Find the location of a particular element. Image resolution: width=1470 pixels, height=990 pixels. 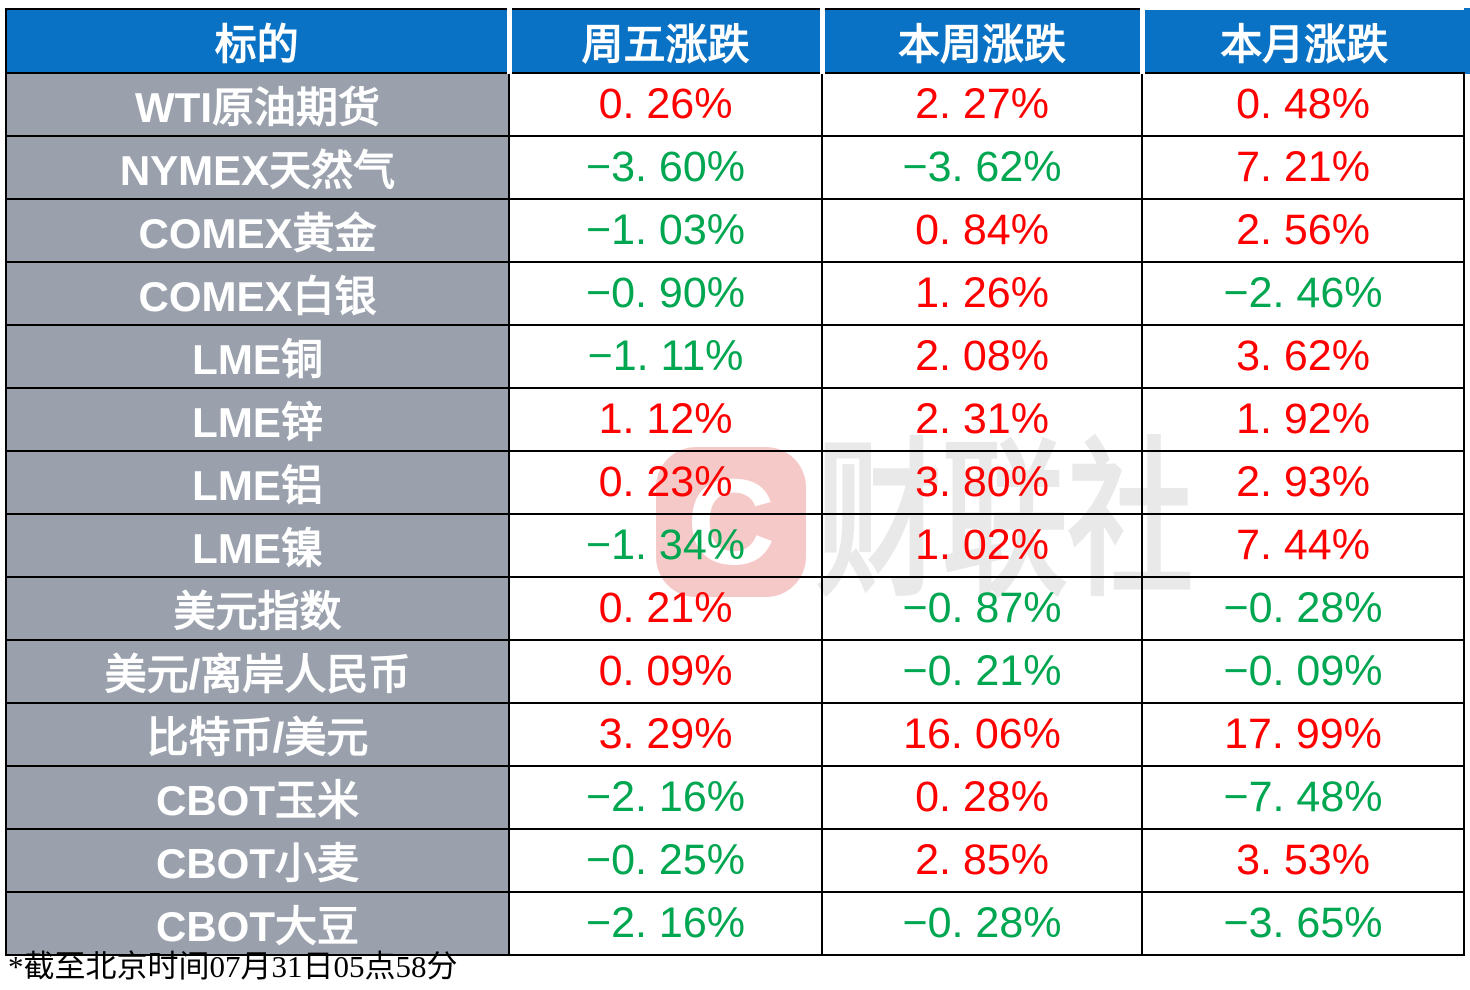

row-label: COMEX白银 is located at coordinates (257, 293).